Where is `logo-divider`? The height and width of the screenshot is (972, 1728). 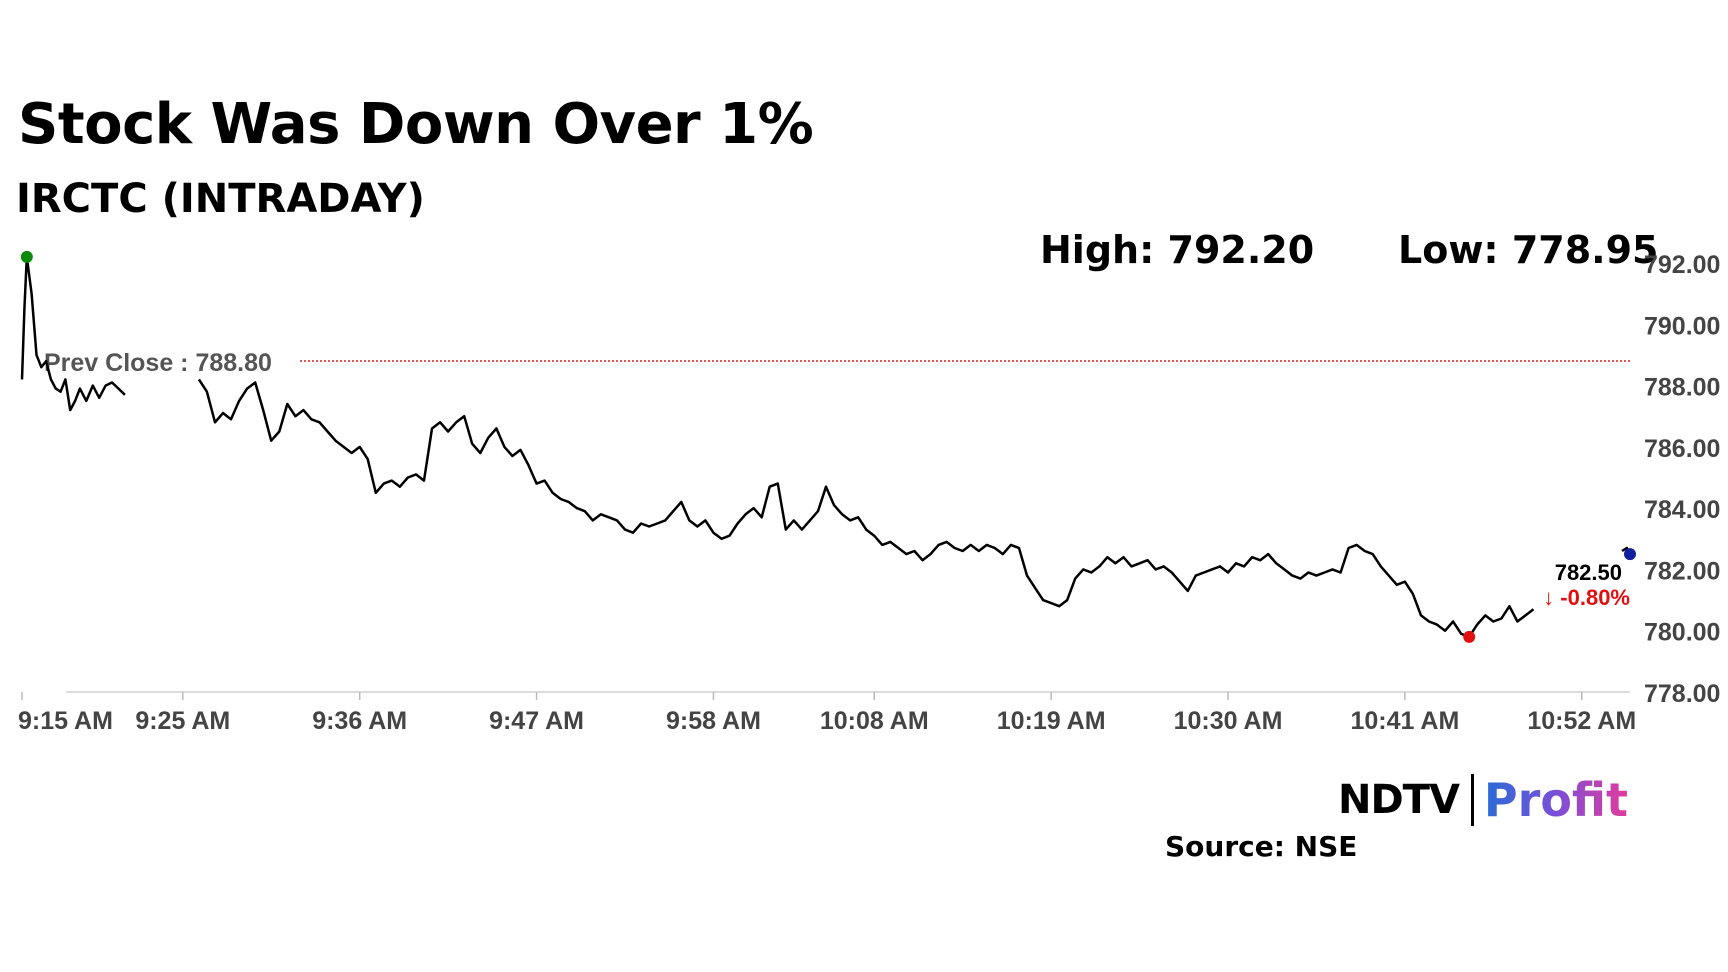
logo-divider is located at coordinates (1472, 800).